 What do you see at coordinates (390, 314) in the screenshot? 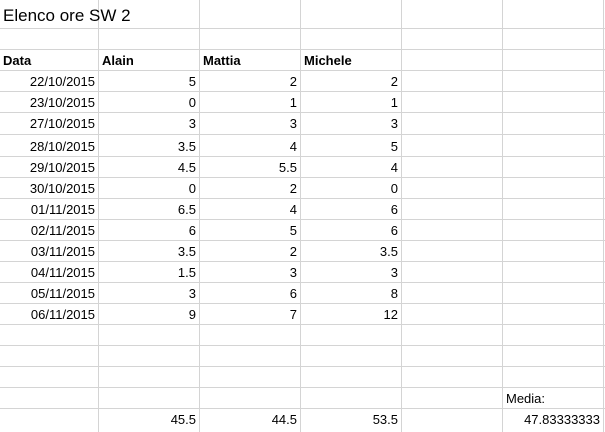
I see `michele-hours-cell: 12` at bounding box center [390, 314].